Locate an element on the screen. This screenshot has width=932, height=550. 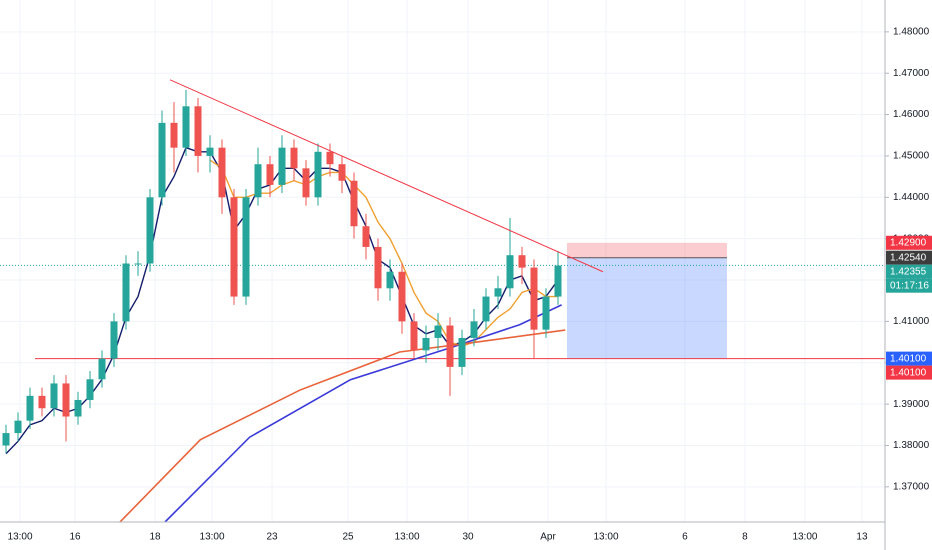
countdown: 01:17:16 is located at coordinates (909, 285).